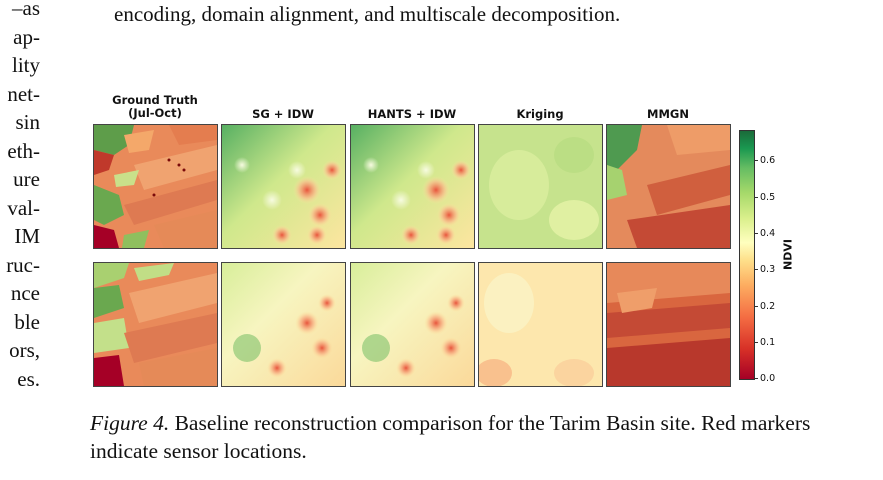 This screenshot has width=883, height=480. I want to click on panel-kriging-row2, so click(540, 324).